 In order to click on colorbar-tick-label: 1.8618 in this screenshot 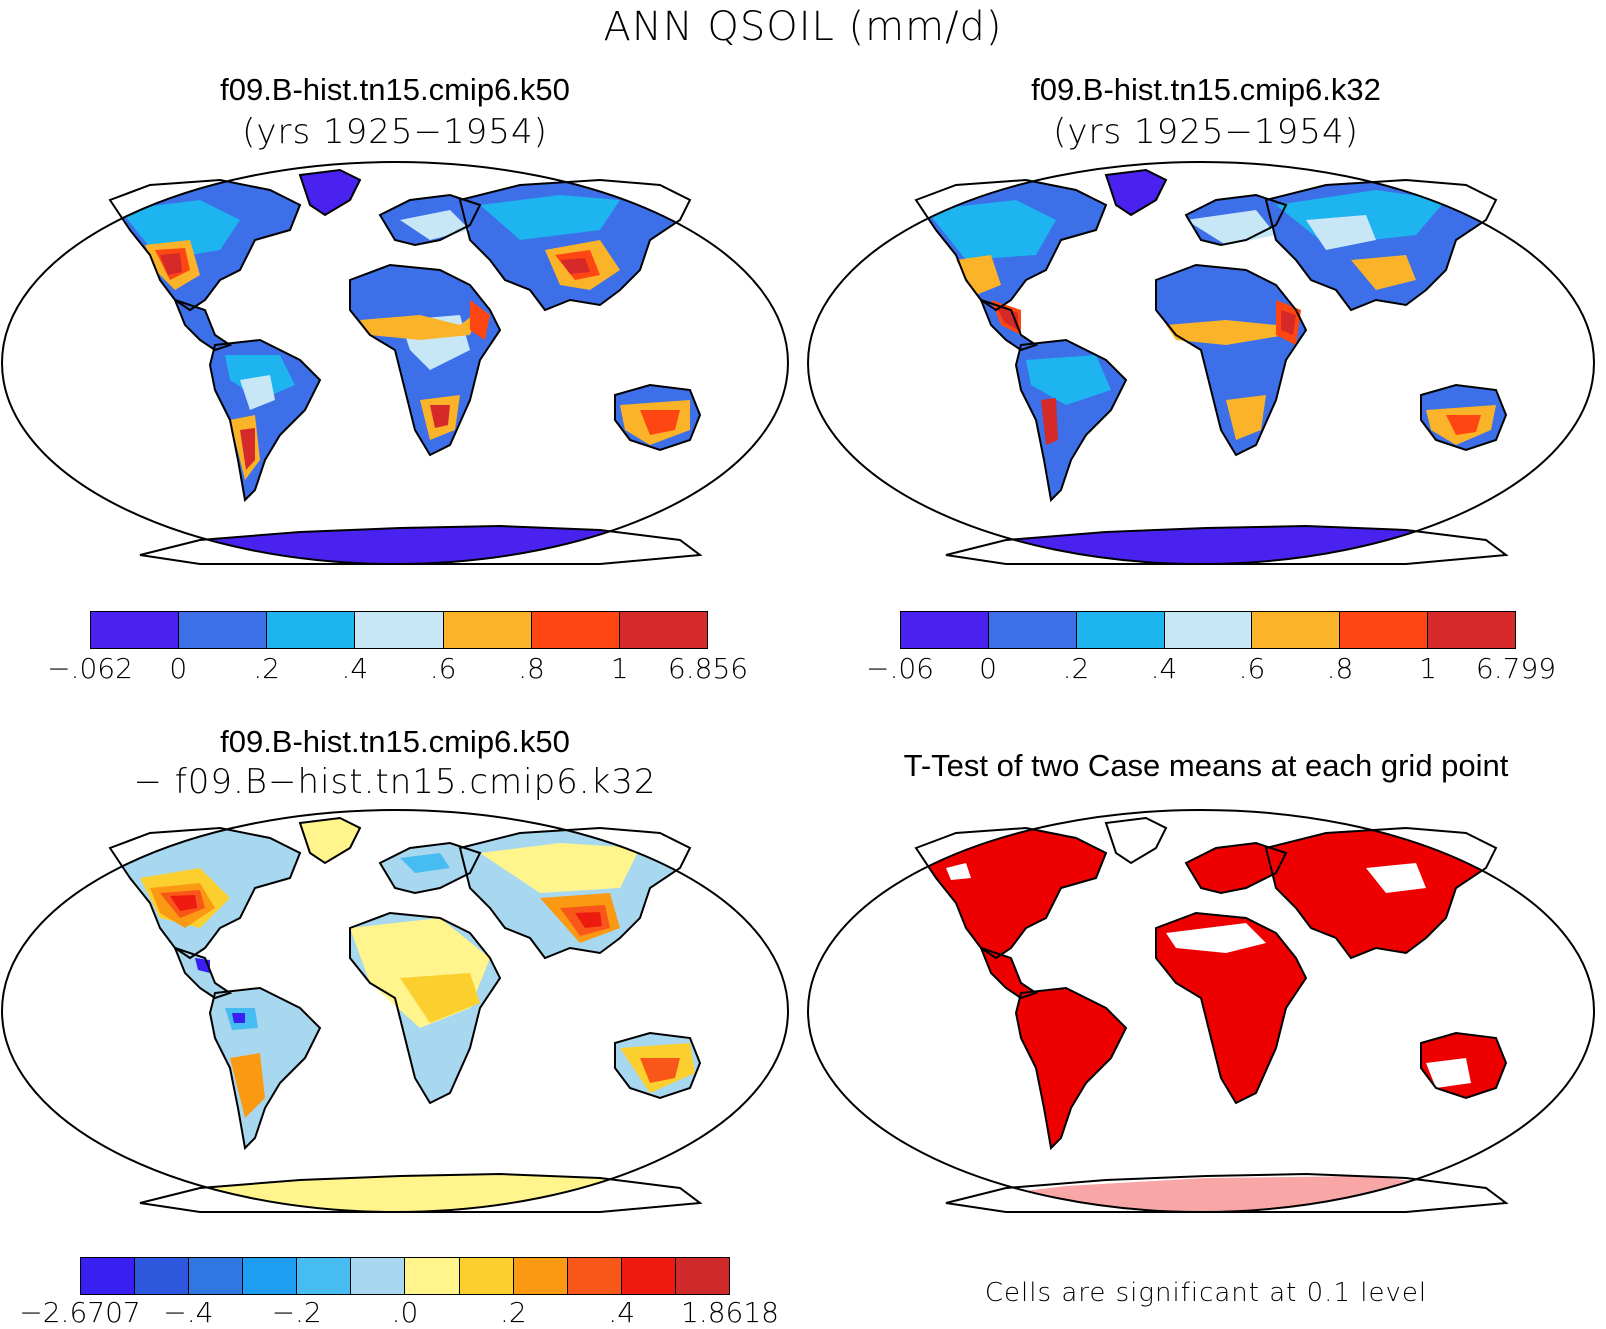, I will do `click(730, 1312)`.